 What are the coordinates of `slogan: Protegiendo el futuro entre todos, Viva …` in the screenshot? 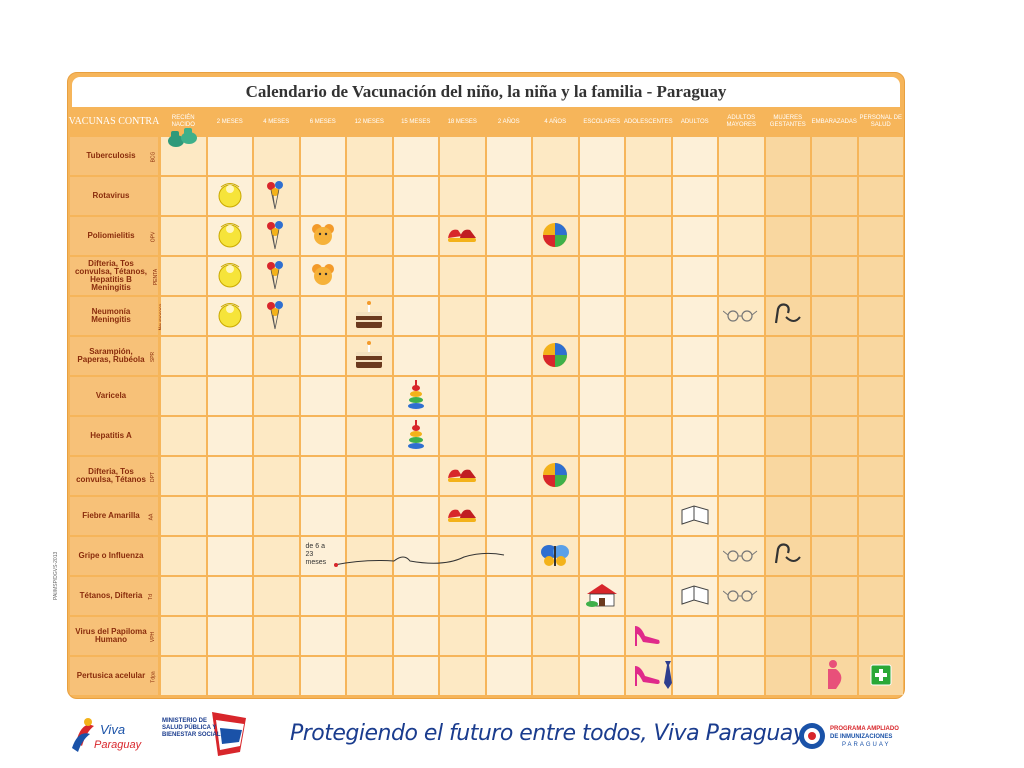 It's located at (552, 733).